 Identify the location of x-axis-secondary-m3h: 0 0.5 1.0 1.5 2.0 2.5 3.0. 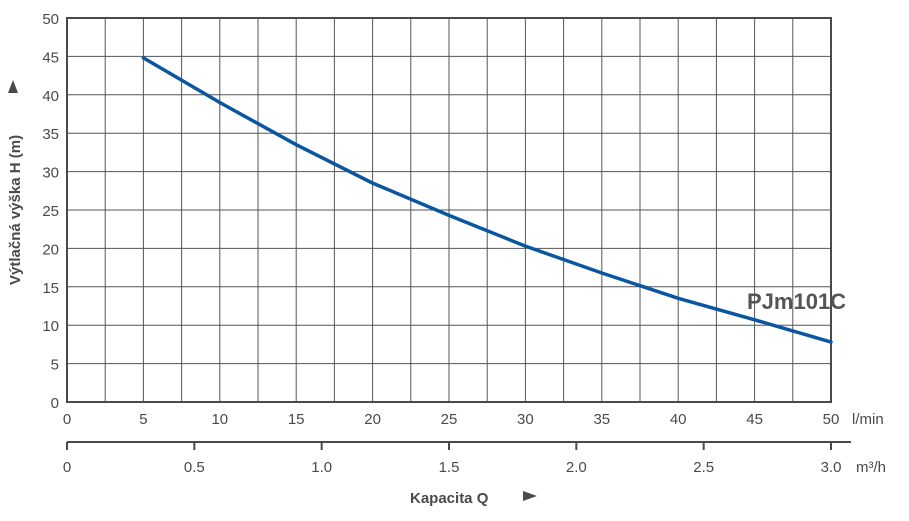
(457, 458).